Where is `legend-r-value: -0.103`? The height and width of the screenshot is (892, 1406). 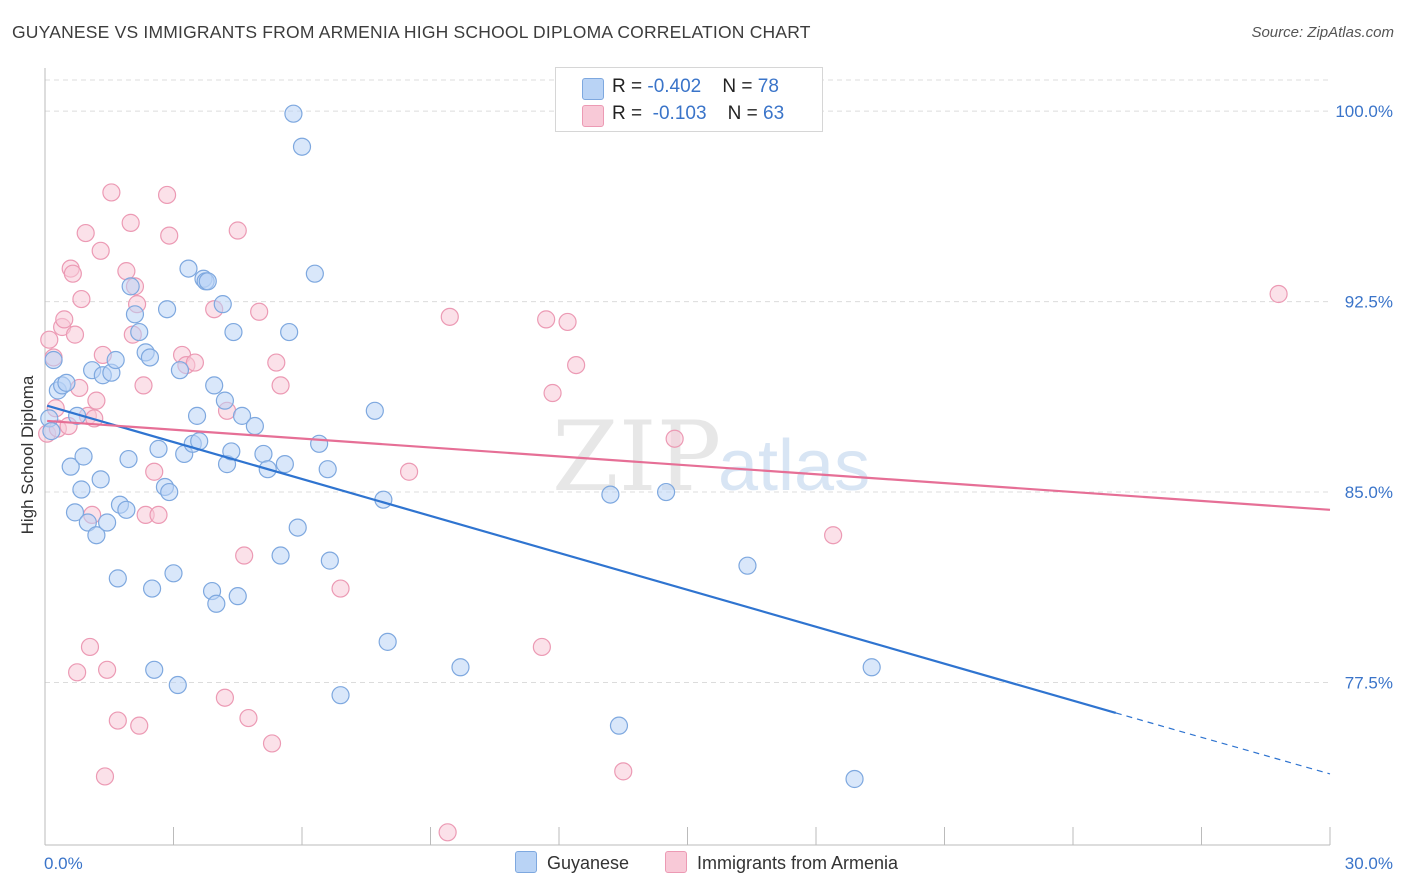 legend-r-value: -0.103 is located at coordinates (679, 113).